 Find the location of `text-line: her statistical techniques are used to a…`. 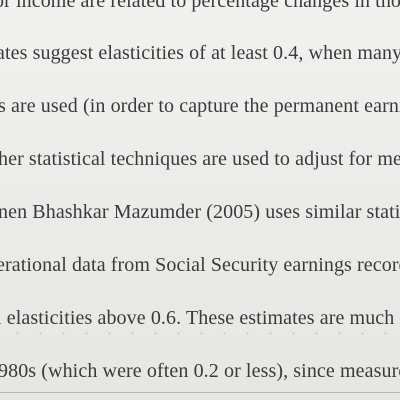

text-line: her statistical techniques are used to a… is located at coordinates (200, 159).